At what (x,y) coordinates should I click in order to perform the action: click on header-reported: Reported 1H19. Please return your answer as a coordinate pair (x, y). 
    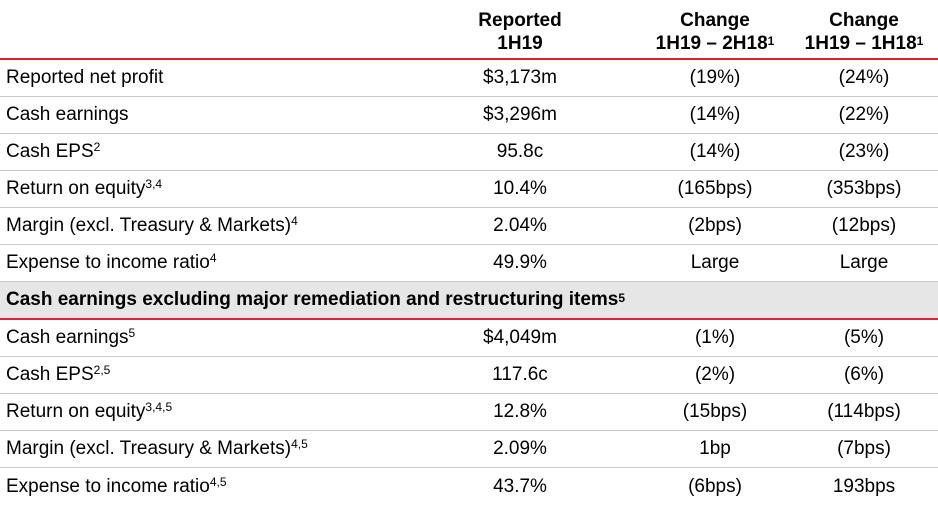
    Looking at the image, I should click on (520, 29).